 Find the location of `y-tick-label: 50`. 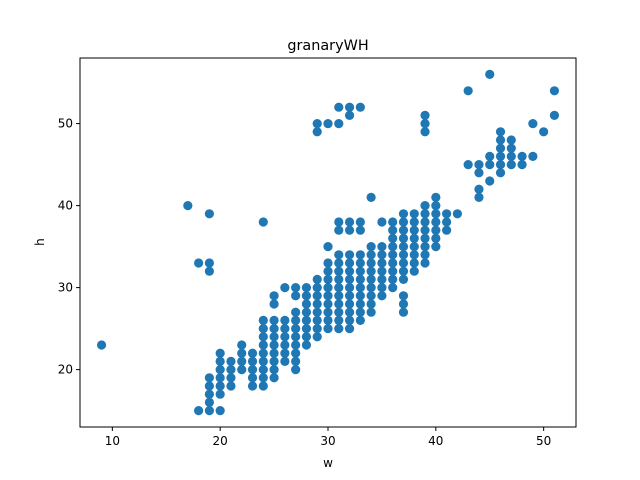

y-tick-label: 50 is located at coordinates (65, 124).